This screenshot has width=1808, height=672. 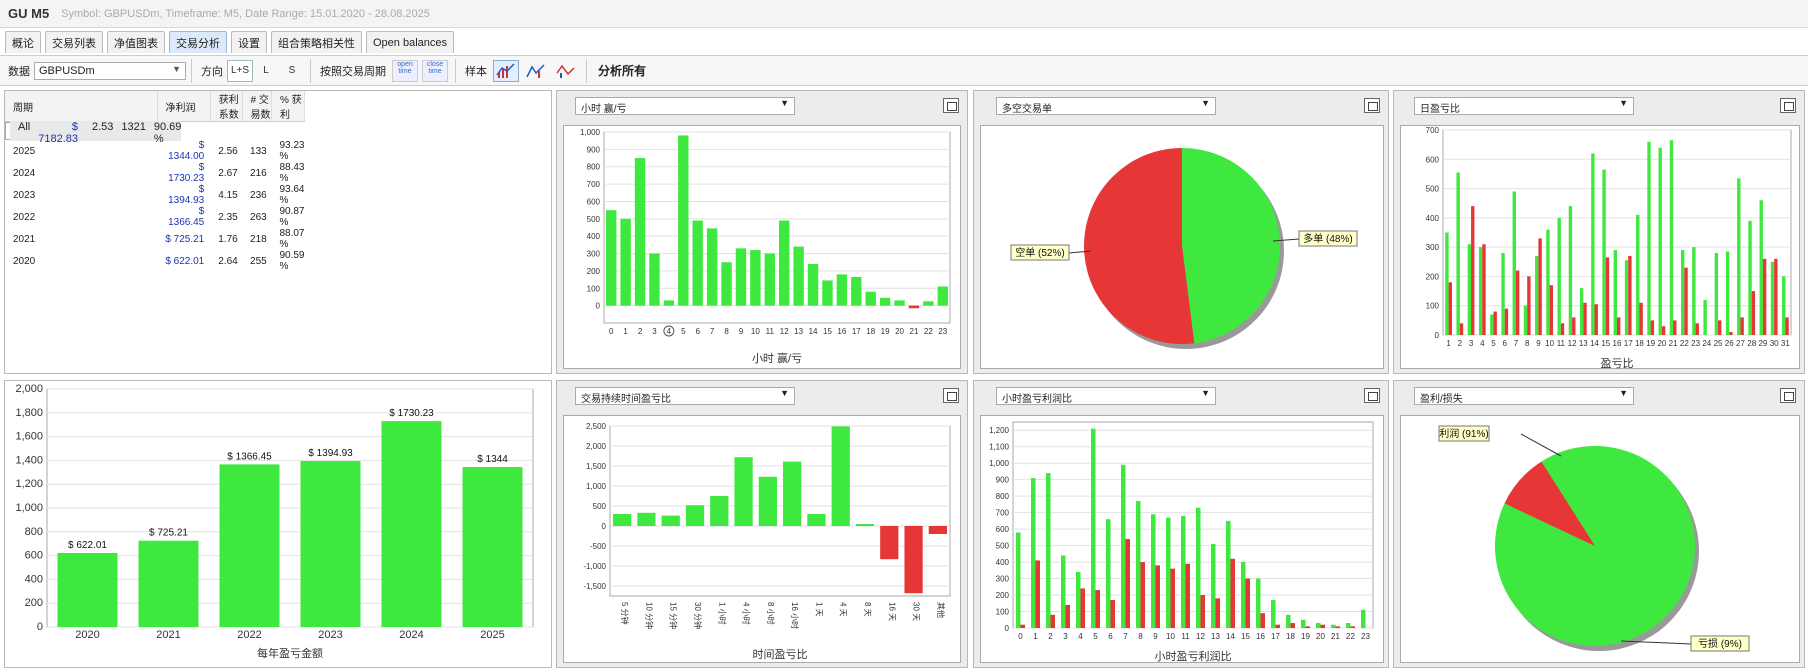 I want to click on x-tick-label: 9, so click(x=1538, y=343).